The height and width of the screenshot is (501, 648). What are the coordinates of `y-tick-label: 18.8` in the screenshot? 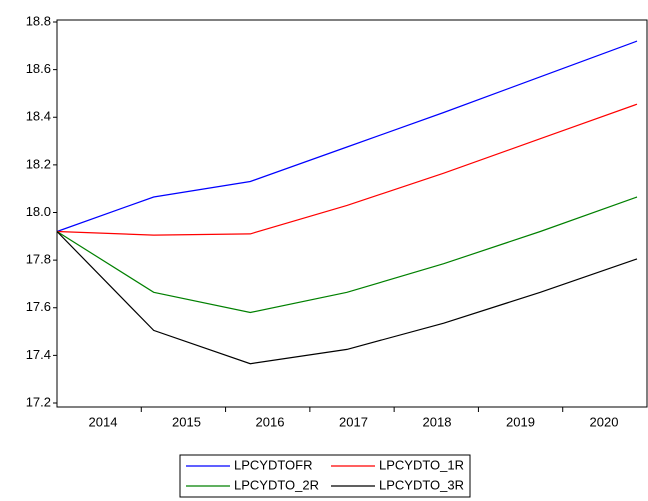 It's located at (38, 20).